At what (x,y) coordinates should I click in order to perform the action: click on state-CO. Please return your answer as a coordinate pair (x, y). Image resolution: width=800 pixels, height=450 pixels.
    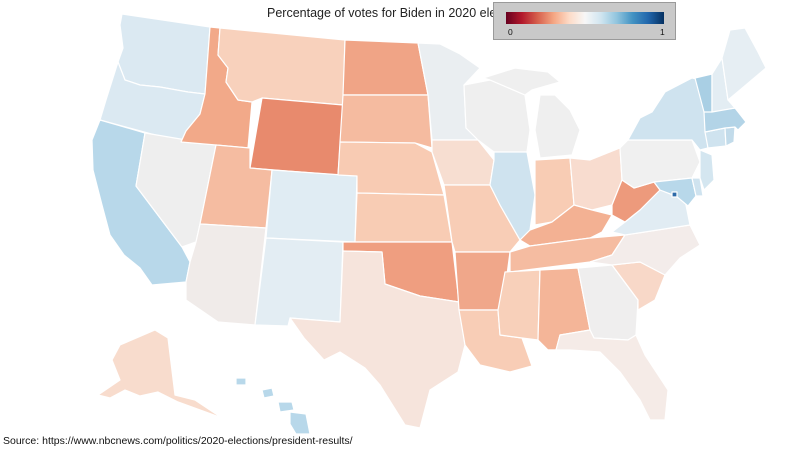
    Looking at the image, I should click on (311, 206).